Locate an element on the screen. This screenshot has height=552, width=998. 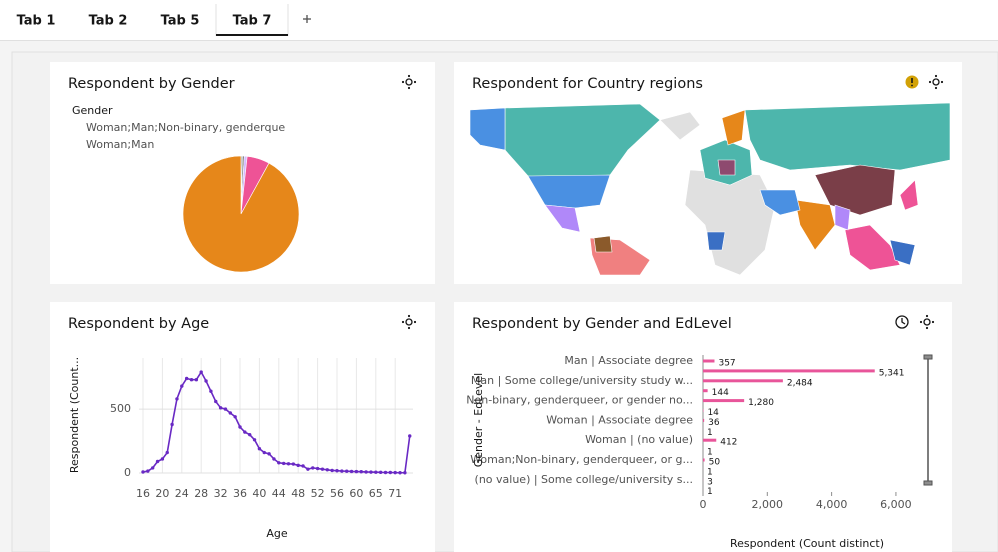
y-tick-label: Man | Associate degree is located at coordinates (628, 360).